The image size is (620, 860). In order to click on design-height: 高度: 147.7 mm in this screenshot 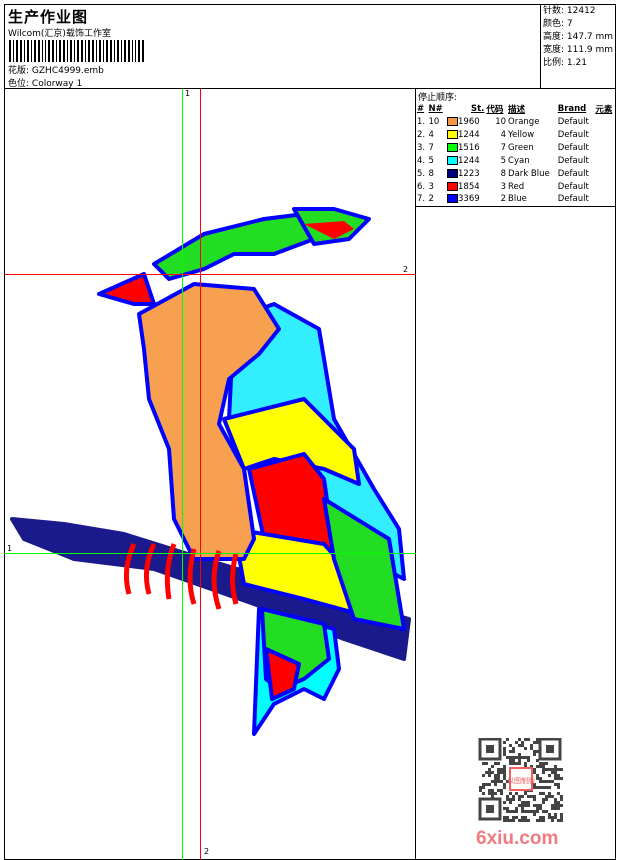, I will do `click(578, 37)`.